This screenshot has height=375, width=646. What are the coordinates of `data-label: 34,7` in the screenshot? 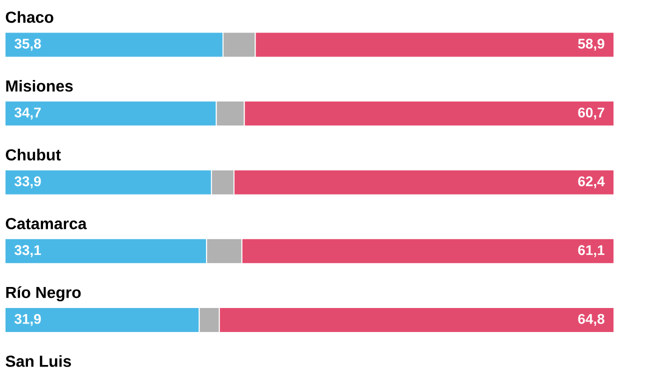 It's located at (27, 114).